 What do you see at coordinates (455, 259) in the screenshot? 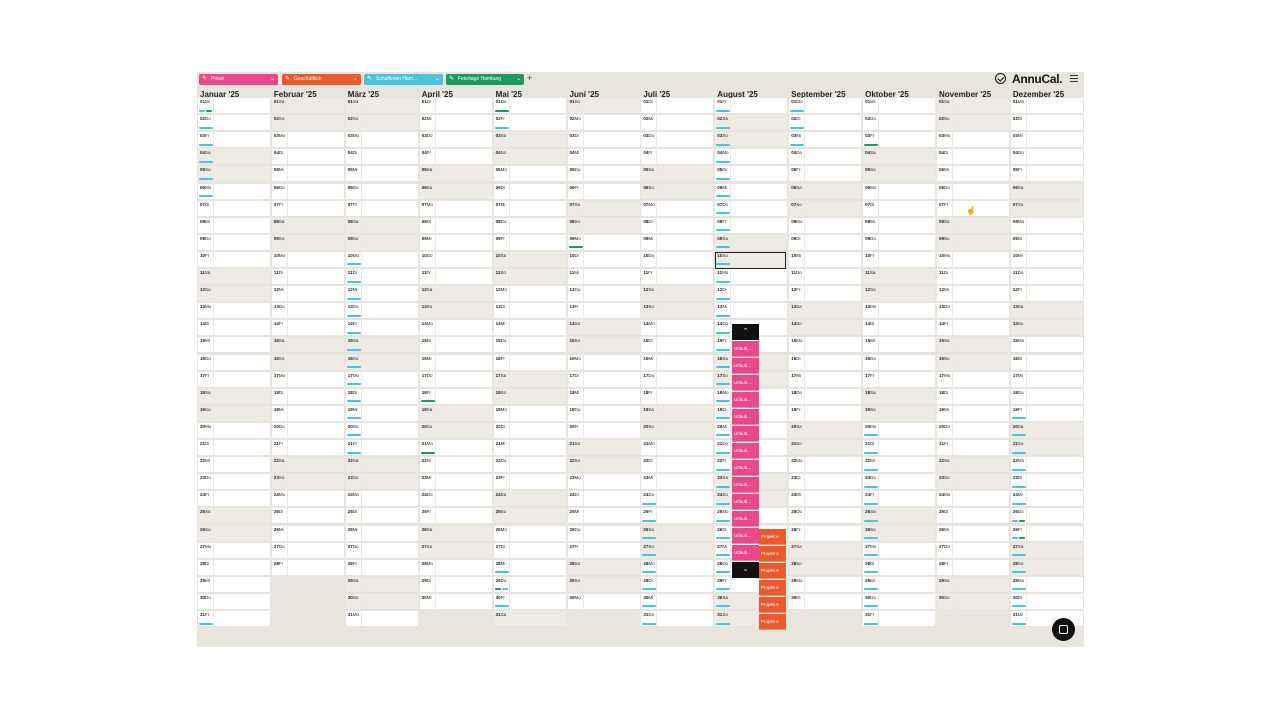
I see `day-cell: 10Do` at bounding box center [455, 259].